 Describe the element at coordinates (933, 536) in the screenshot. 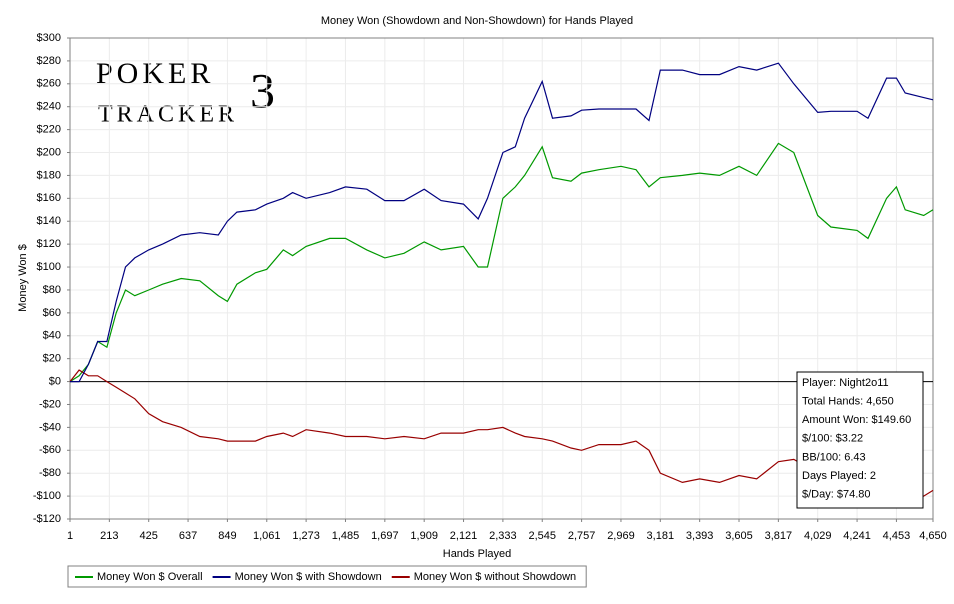

I see `x-tick-label: 4,650` at that location.